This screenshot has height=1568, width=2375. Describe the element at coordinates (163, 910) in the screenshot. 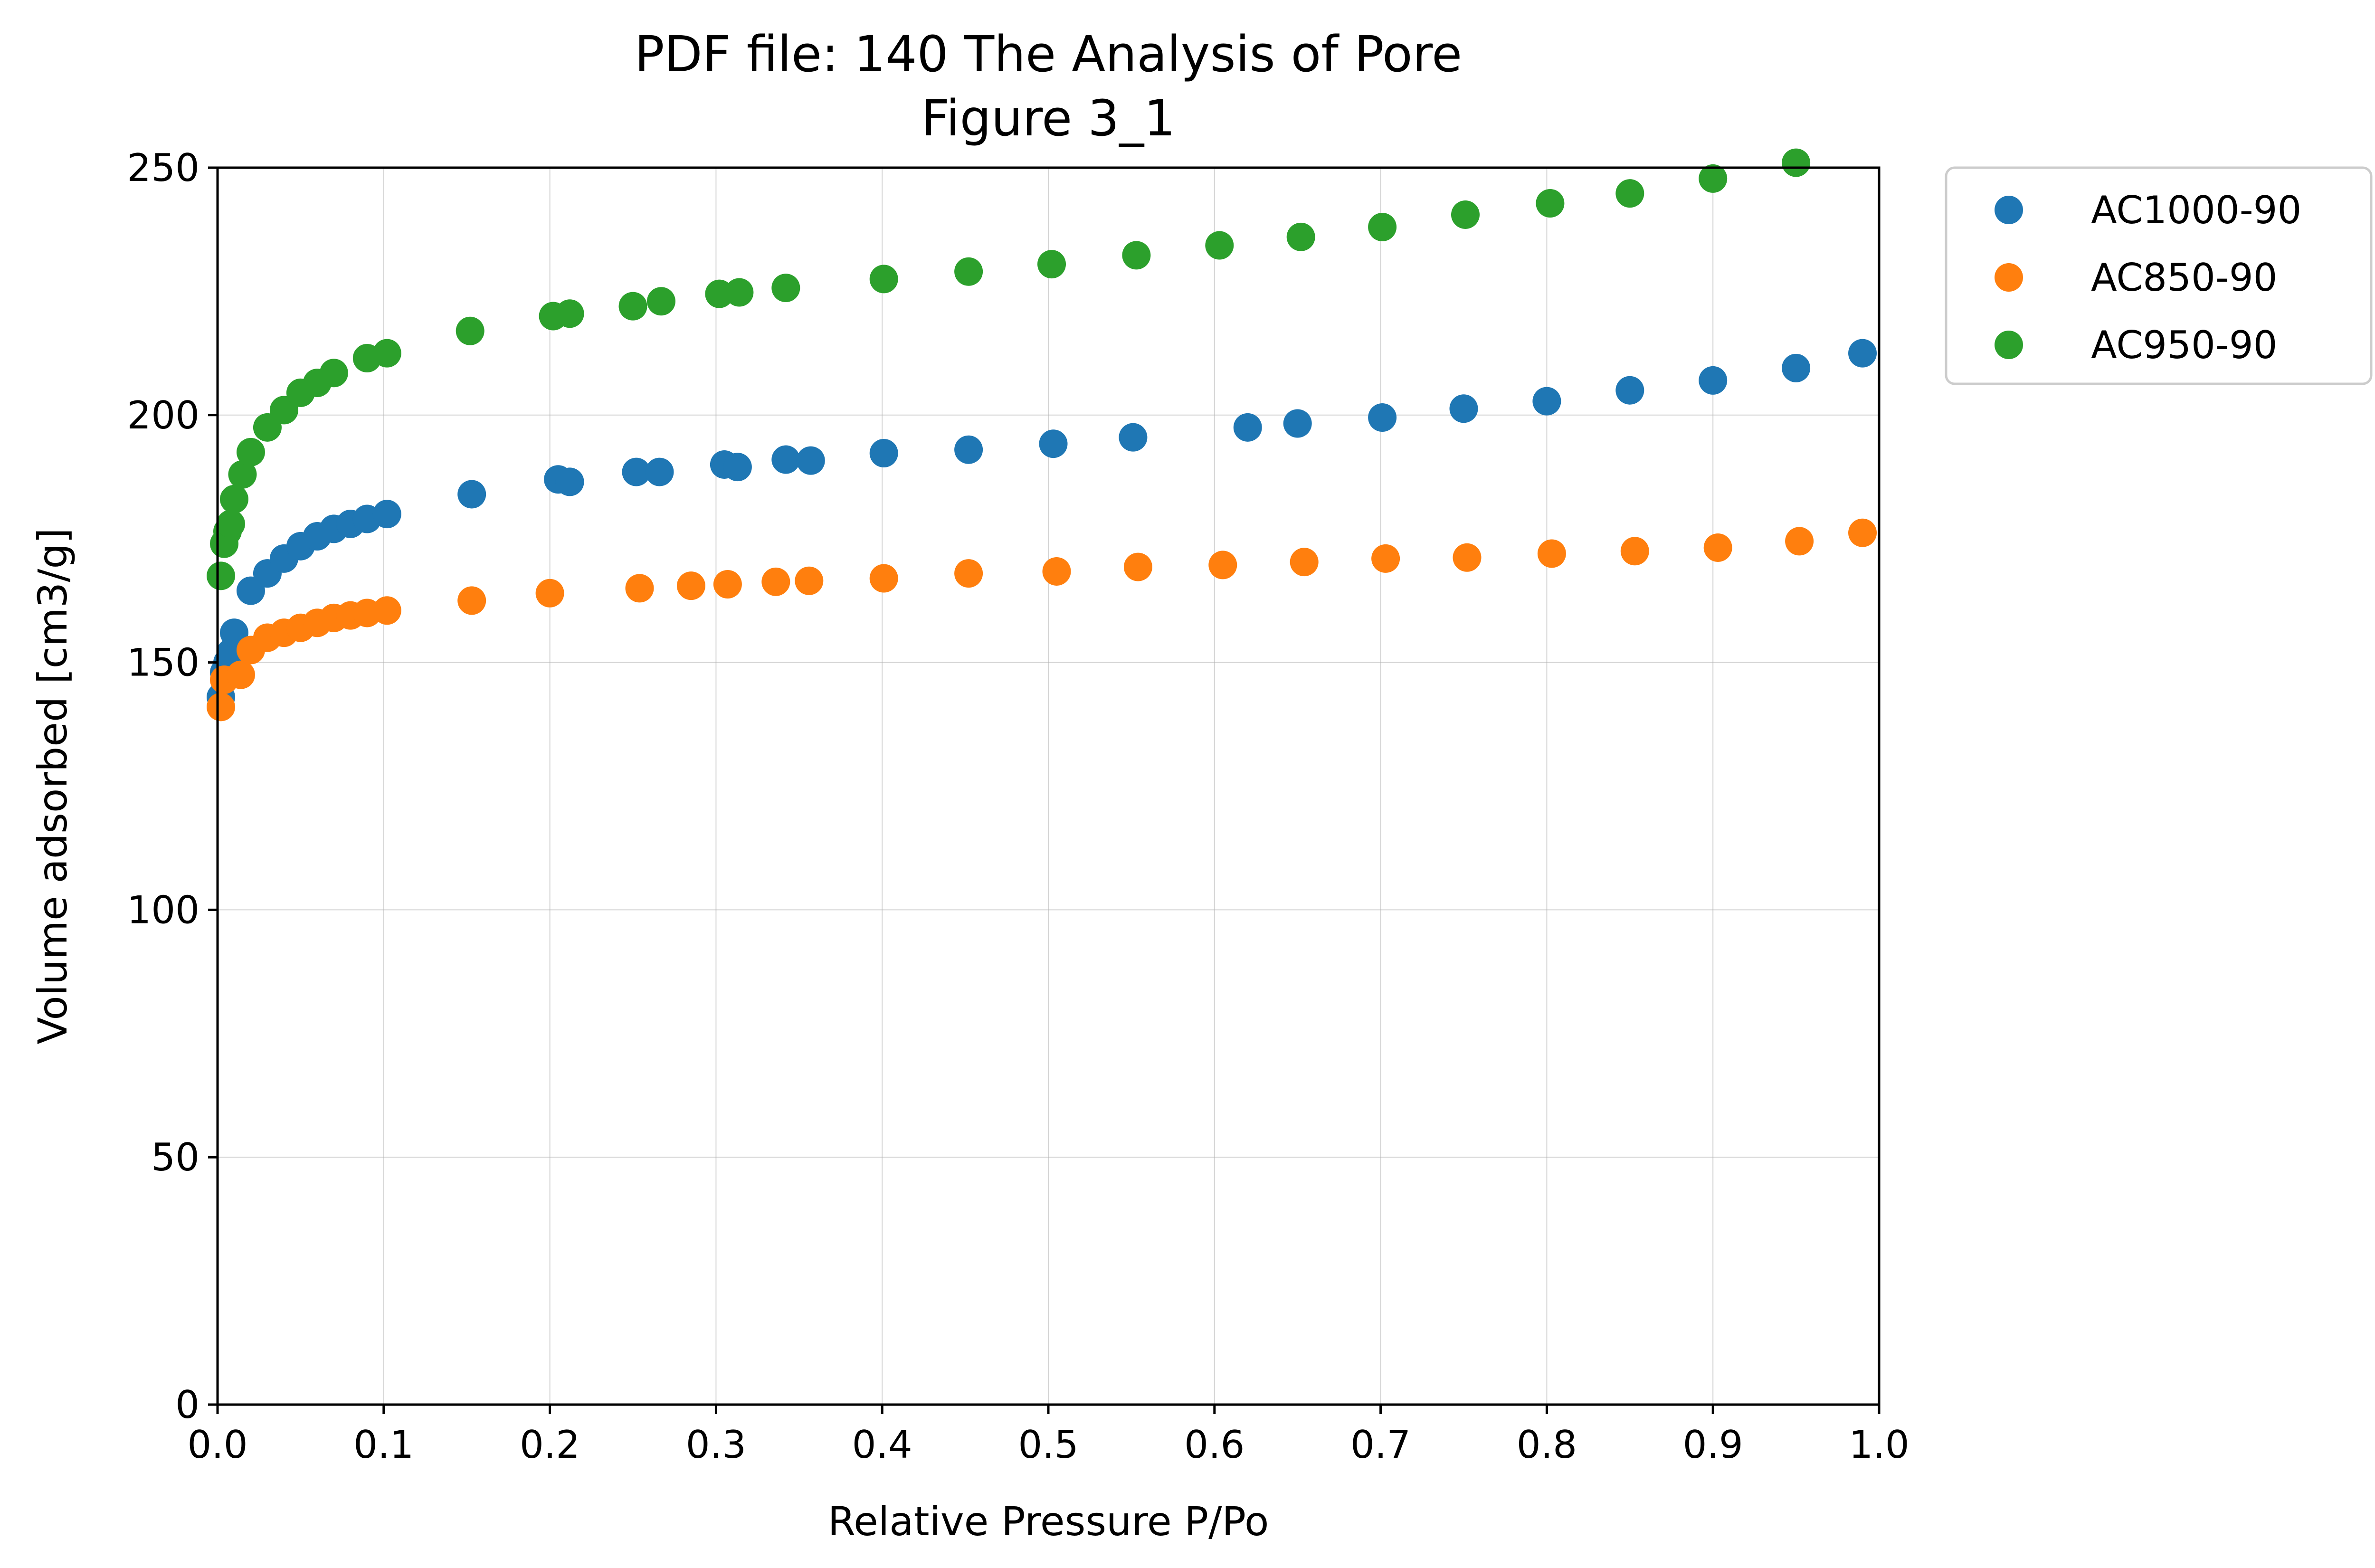

I see `y-tick-label: 100` at that location.